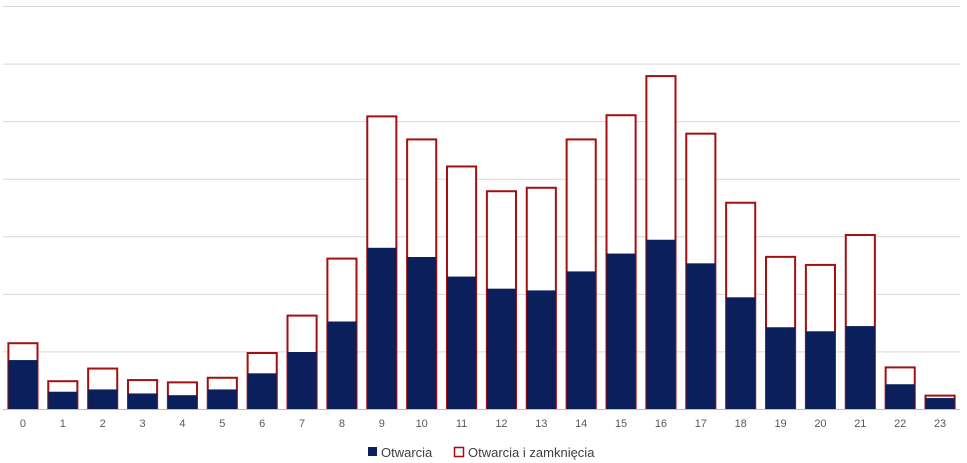  Describe the element at coordinates (461, 424) in the screenshot. I see `x-tick-label: 11` at that location.